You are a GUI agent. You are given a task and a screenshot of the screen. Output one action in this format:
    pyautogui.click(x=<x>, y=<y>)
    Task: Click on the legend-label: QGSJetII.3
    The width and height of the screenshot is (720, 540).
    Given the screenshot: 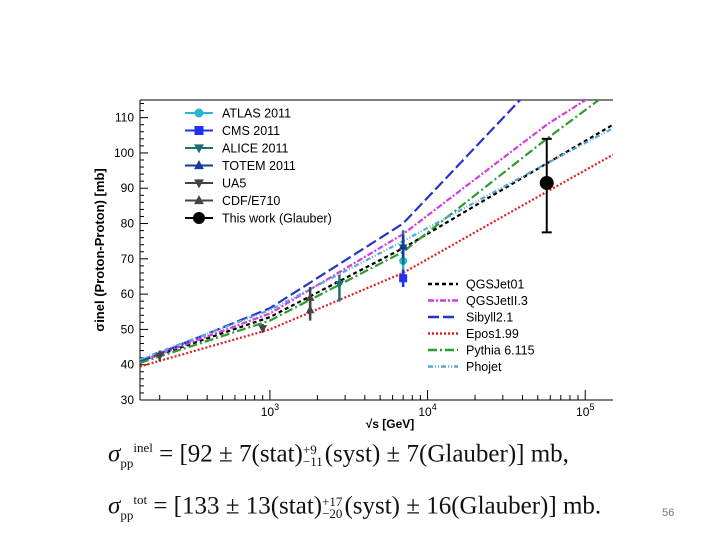 What is the action you would take?
    pyautogui.click(x=497, y=301)
    